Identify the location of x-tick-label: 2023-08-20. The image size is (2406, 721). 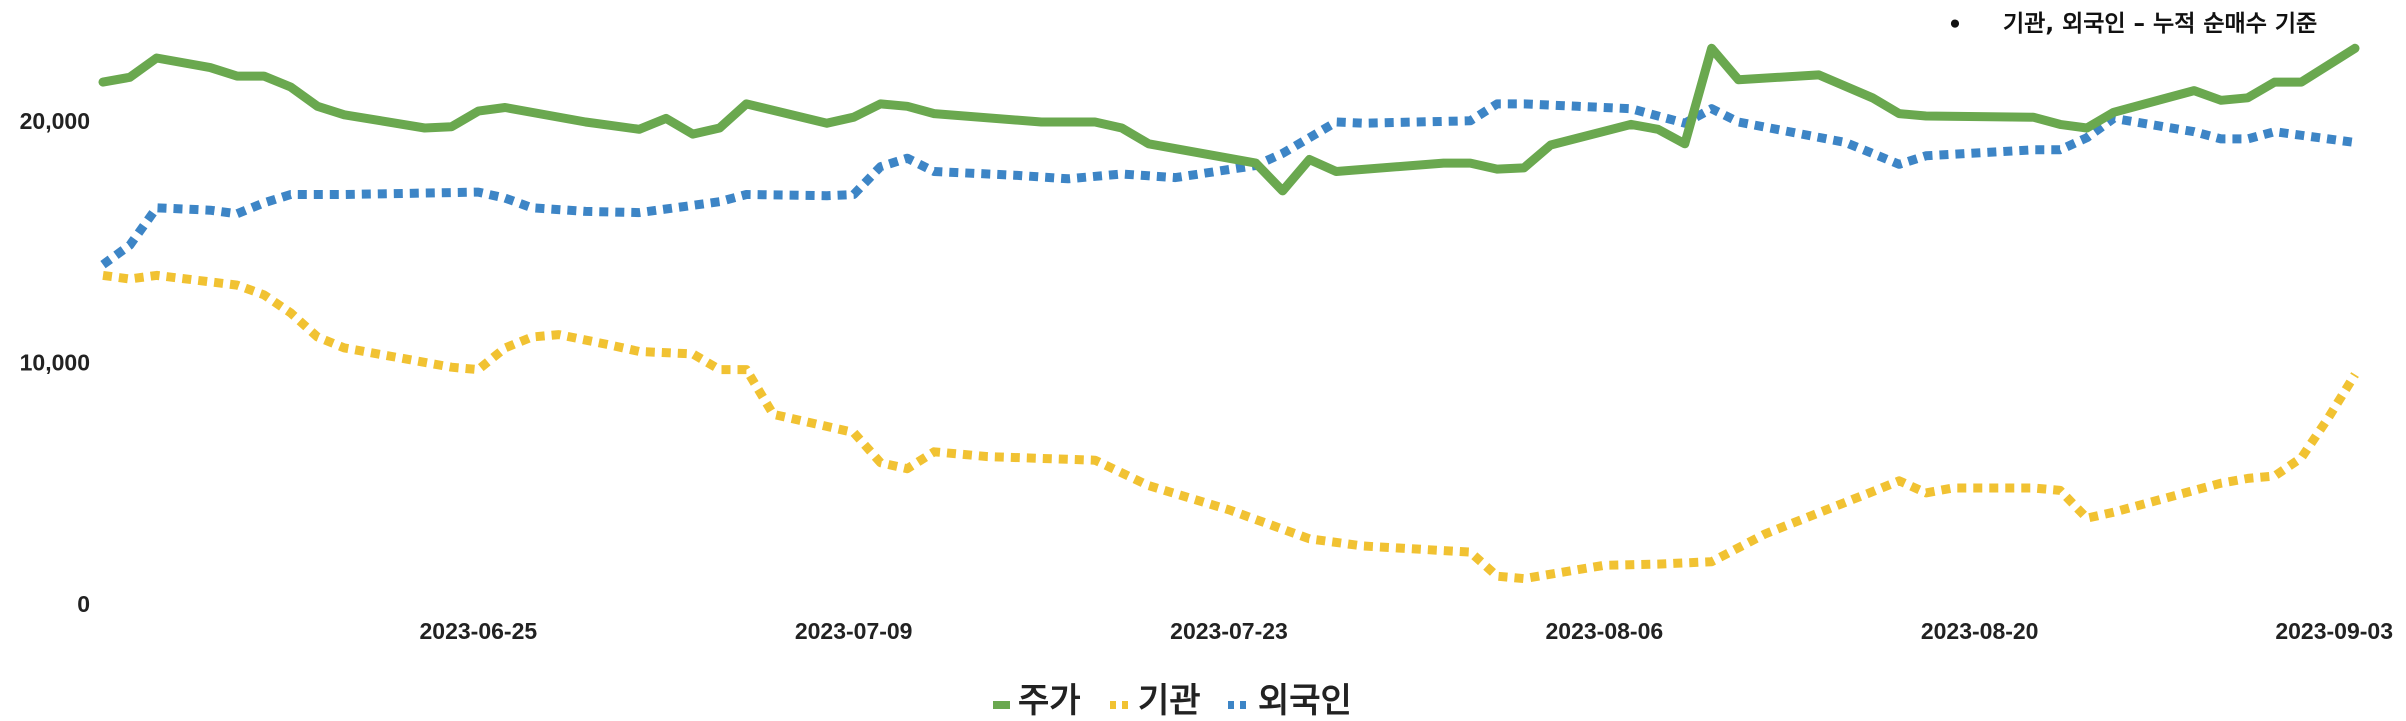
(1980, 631).